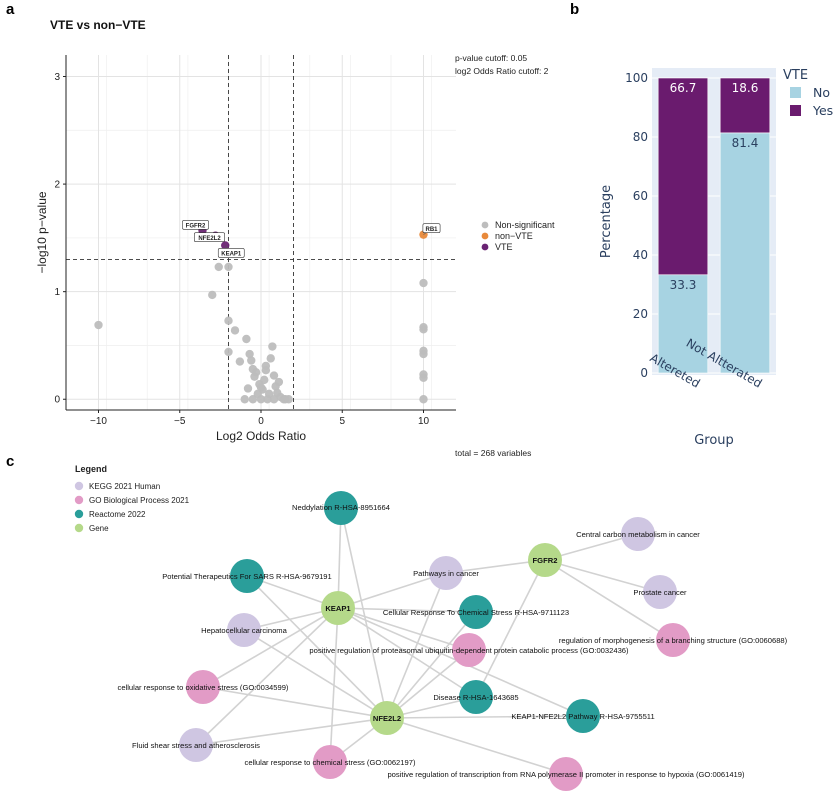 The width and height of the screenshot is (839, 796). Describe the element at coordinates (10, 461) in the screenshot. I see `panel-letter-c: c` at that location.